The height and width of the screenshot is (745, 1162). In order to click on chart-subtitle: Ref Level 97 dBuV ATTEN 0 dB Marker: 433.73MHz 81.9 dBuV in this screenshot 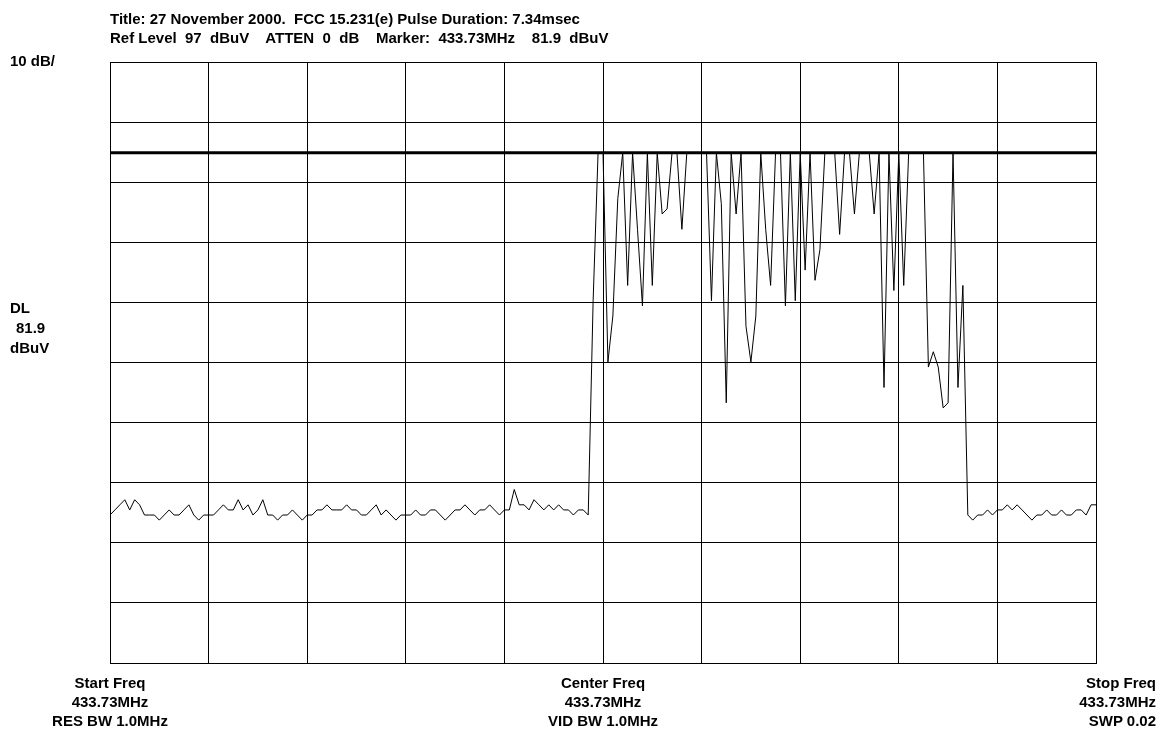, I will do `click(359, 37)`.